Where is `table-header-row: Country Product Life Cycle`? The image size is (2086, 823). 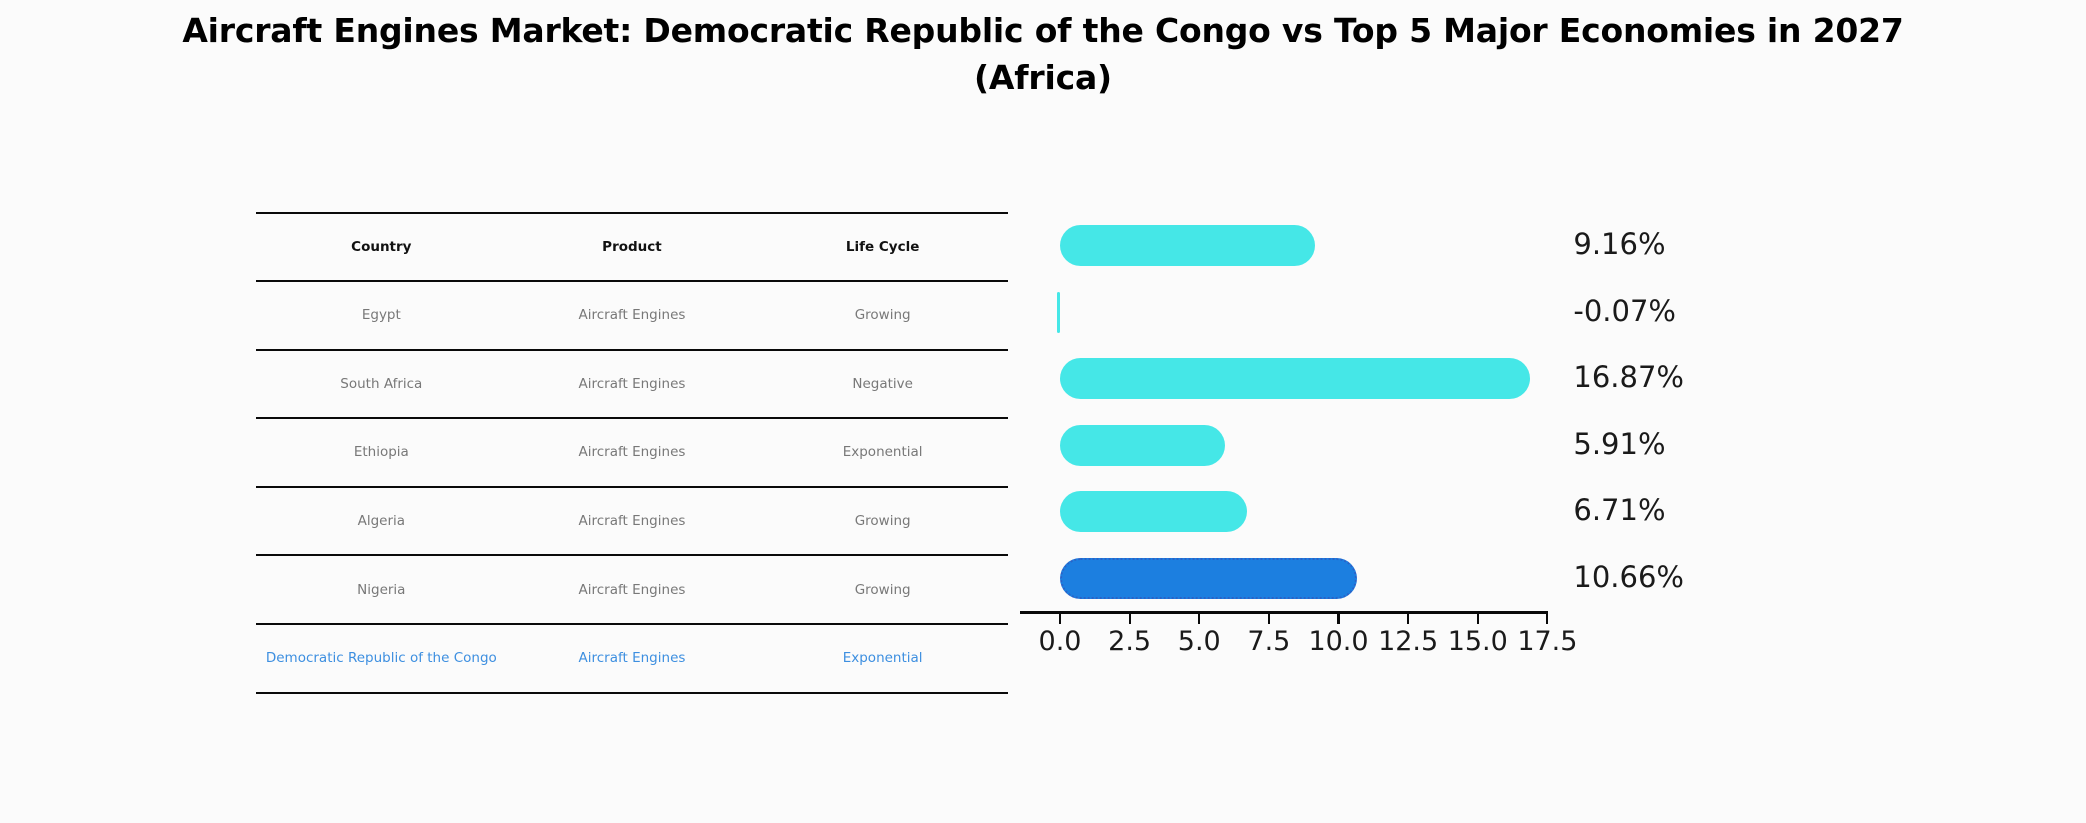 table-header-row: Country Product Life Cycle is located at coordinates (632, 247).